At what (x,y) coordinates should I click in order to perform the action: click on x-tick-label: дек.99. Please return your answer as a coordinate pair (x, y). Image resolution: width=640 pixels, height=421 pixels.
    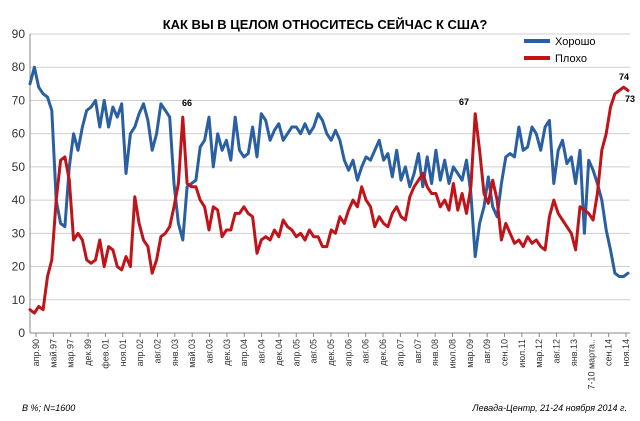
    Looking at the image, I should click on (88, 352).